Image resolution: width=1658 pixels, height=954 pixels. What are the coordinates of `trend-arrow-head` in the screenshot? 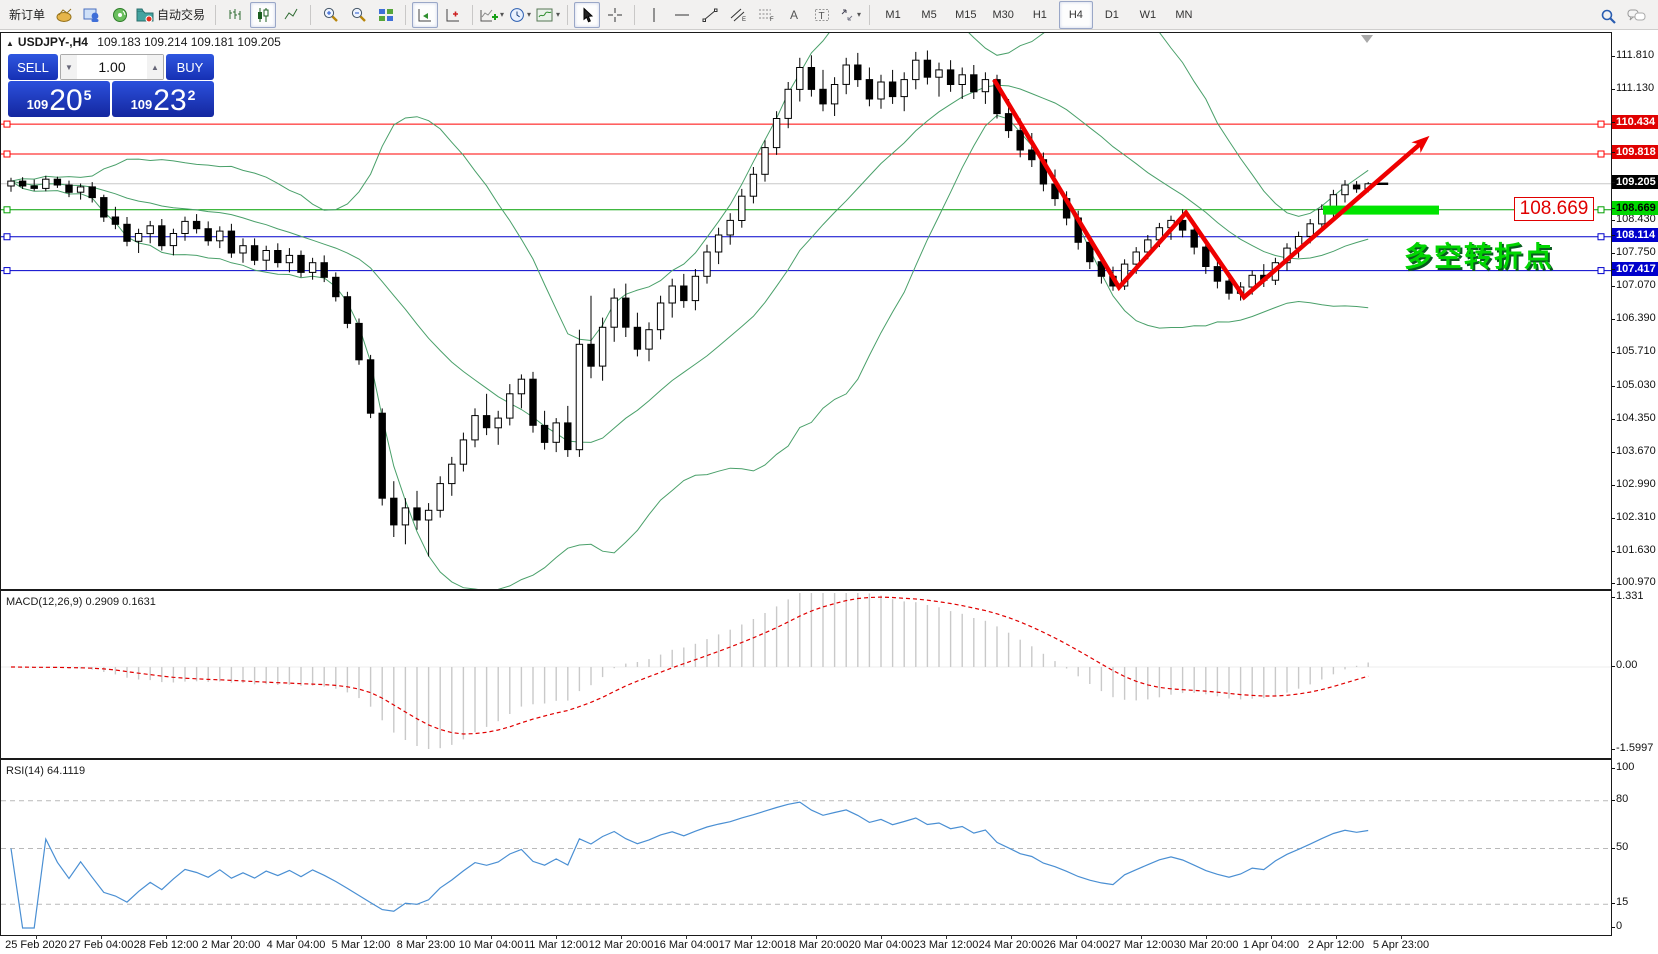 It's located at (1420, 144).